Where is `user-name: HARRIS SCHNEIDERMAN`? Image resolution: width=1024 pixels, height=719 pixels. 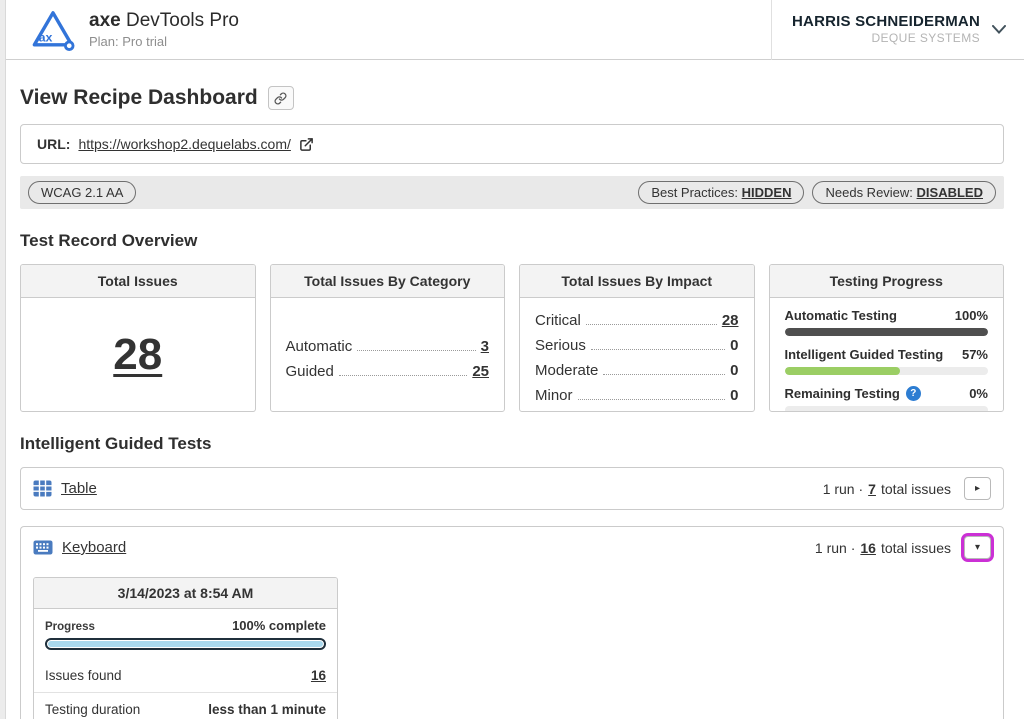
user-name: HARRIS SCHNEIDERMAN is located at coordinates (886, 21).